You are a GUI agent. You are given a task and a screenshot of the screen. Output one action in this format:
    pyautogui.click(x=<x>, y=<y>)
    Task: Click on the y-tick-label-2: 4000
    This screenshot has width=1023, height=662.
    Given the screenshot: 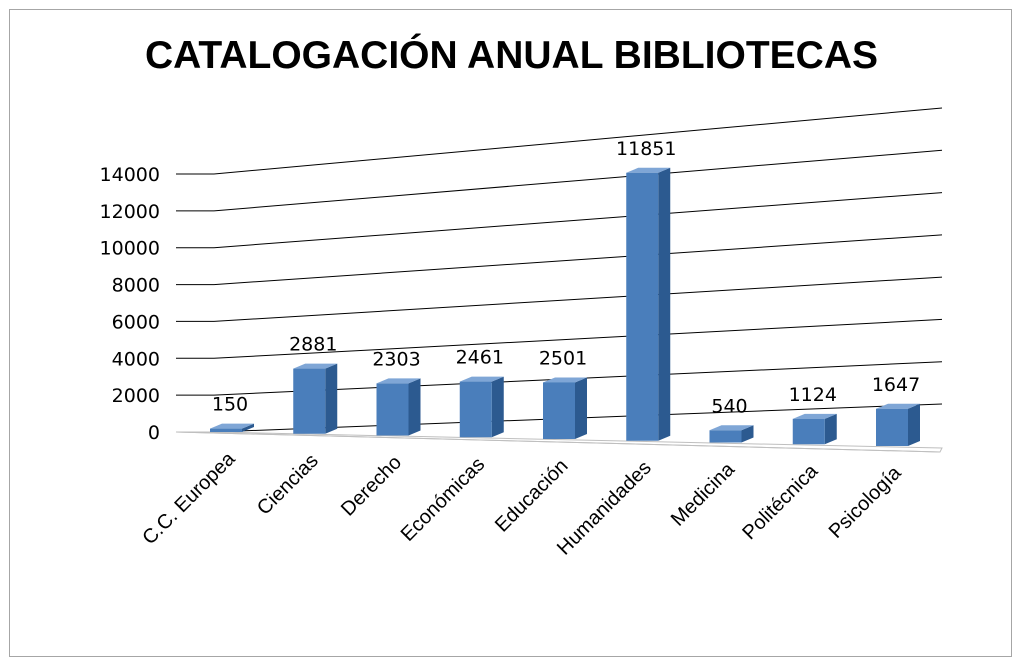 What is the action you would take?
    pyautogui.click(x=136, y=359)
    